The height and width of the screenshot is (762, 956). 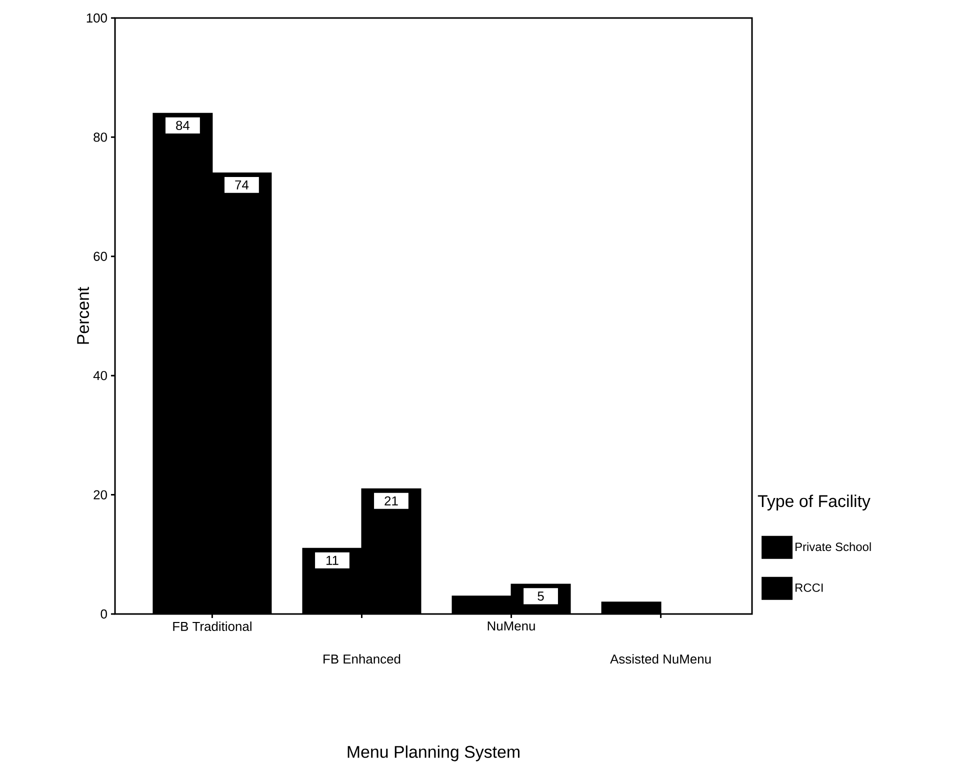 What do you see at coordinates (660, 659) in the screenshot?
I see `x-tick-label: Assisted NuMenu` at bounding box center [660, 659].